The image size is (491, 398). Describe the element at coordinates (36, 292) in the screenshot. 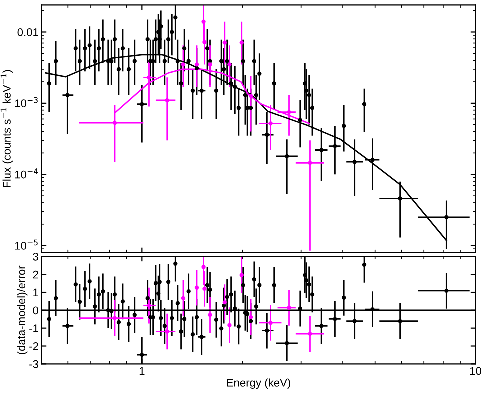

I see `y-tick-label: 1` at that location.